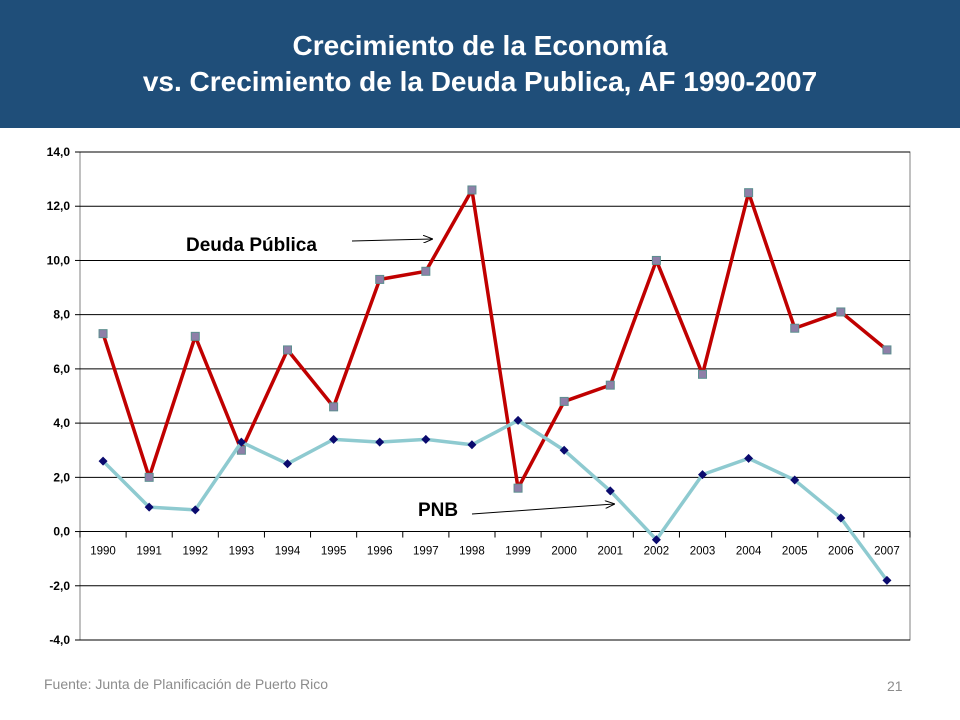  Describe the element at coordinates (895, 686) in the screenshot. I see `page-number: 21` at that location.